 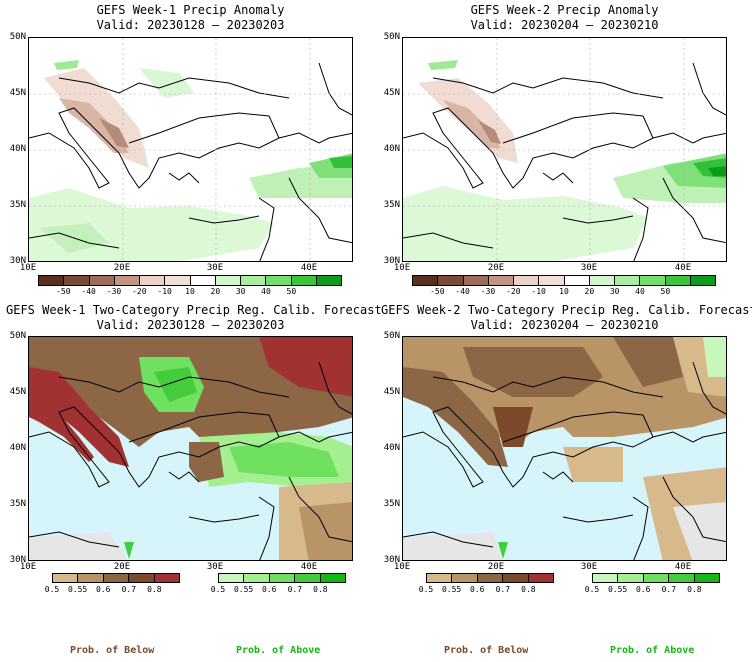 What do you see at coordinates (683, 268) in the screenshot?
I see `tr-lon-40e: 40E` at bounding box center [683, 268].